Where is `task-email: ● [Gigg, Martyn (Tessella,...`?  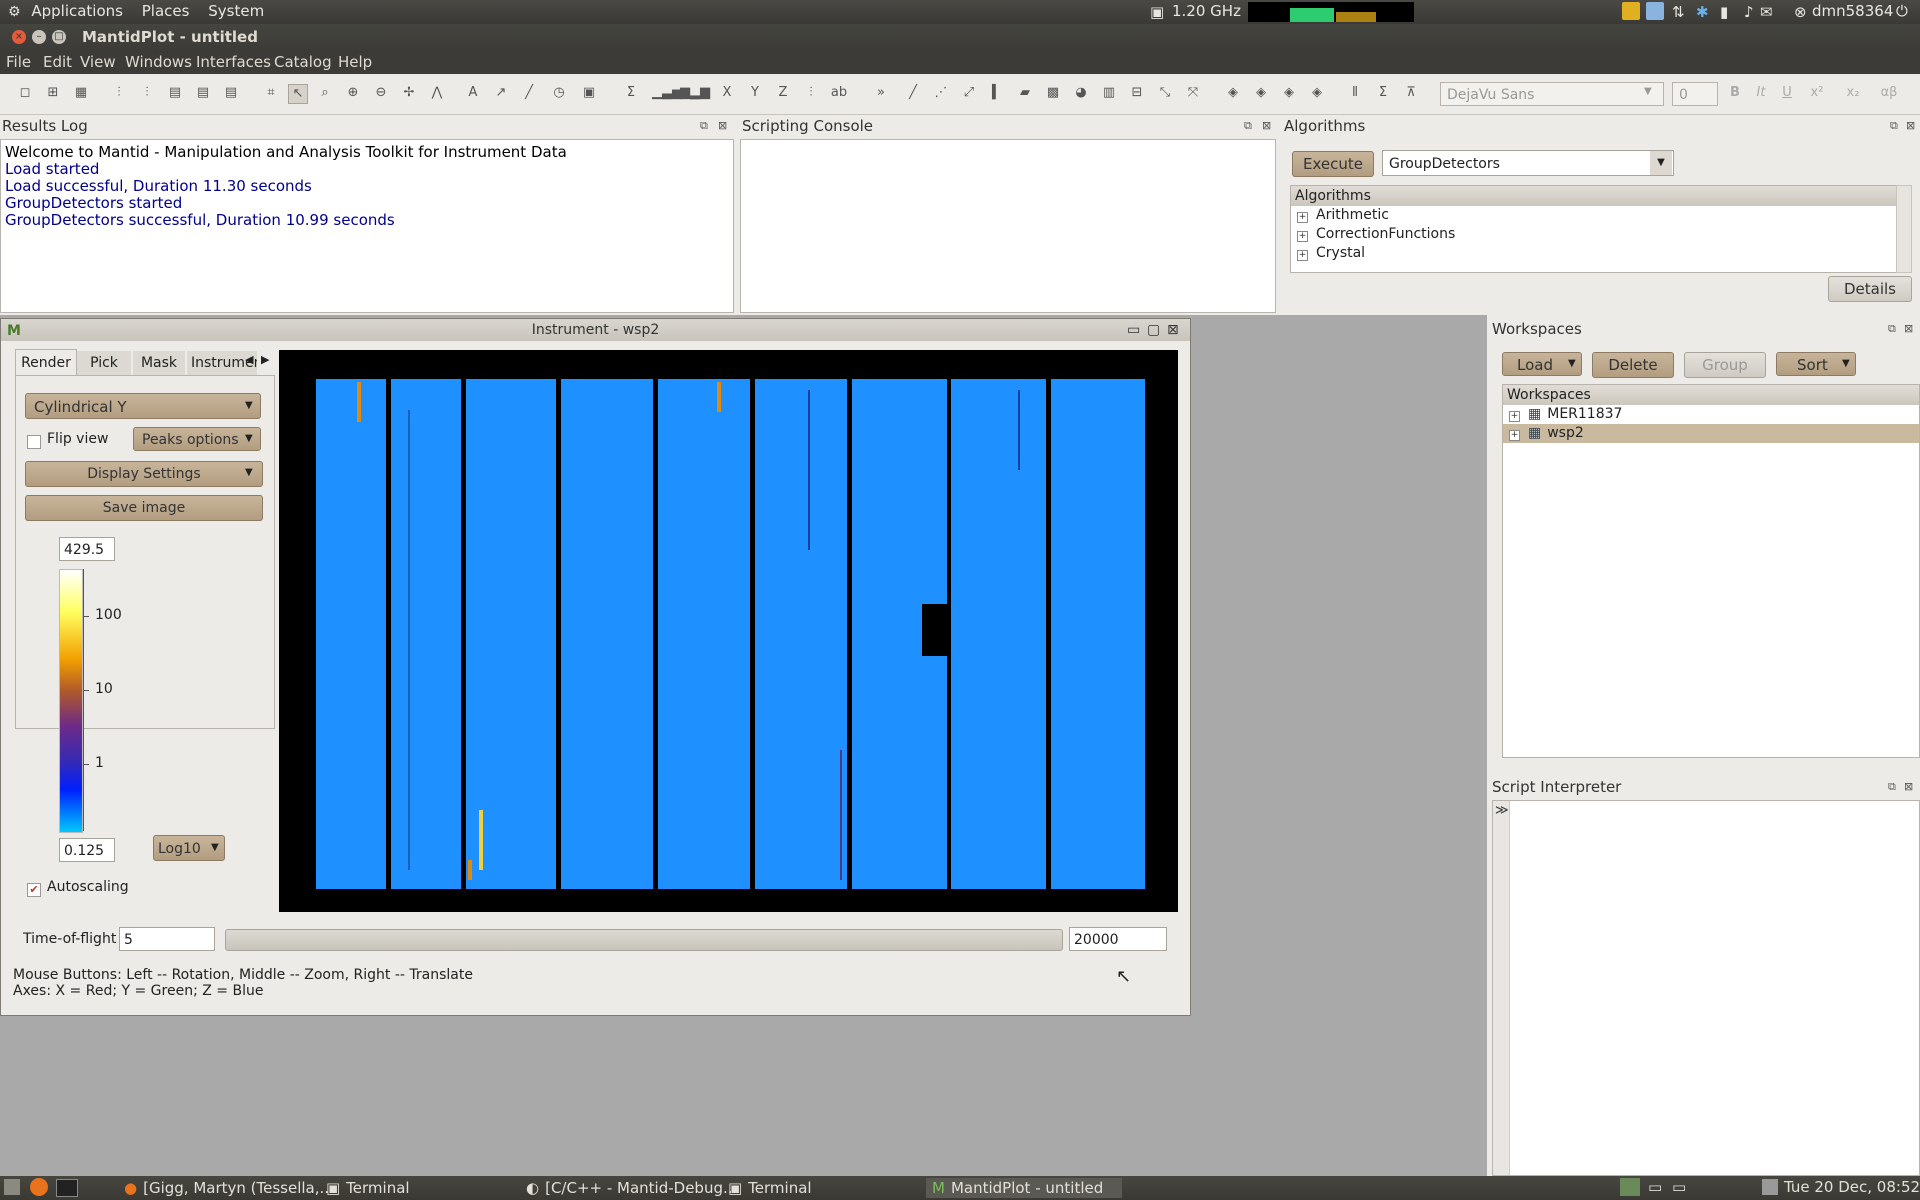 task-email: ● [Gigg, Martyn (Tessella,... is located at coordinates (229, 1188).